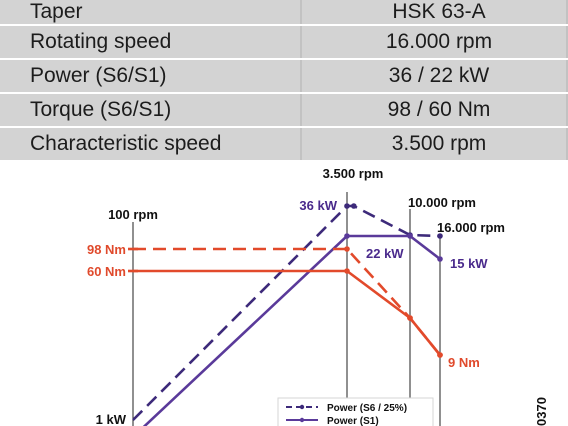 This screenshot has height=426, width=568. I want to click on value-label-torque-low: 60 Nm, so click(106, 271).